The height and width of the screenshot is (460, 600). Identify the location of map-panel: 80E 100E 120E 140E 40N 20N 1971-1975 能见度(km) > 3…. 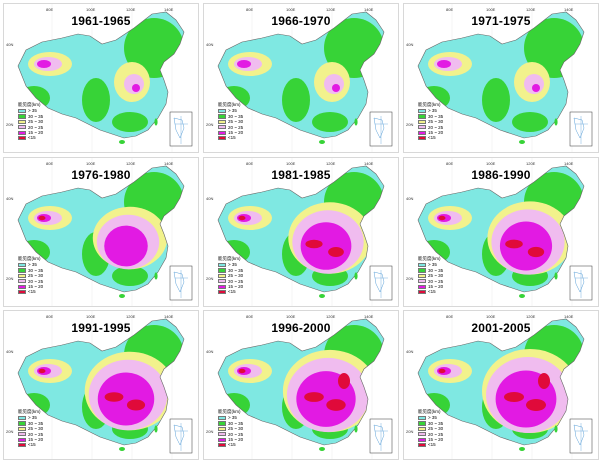
(501, 78).